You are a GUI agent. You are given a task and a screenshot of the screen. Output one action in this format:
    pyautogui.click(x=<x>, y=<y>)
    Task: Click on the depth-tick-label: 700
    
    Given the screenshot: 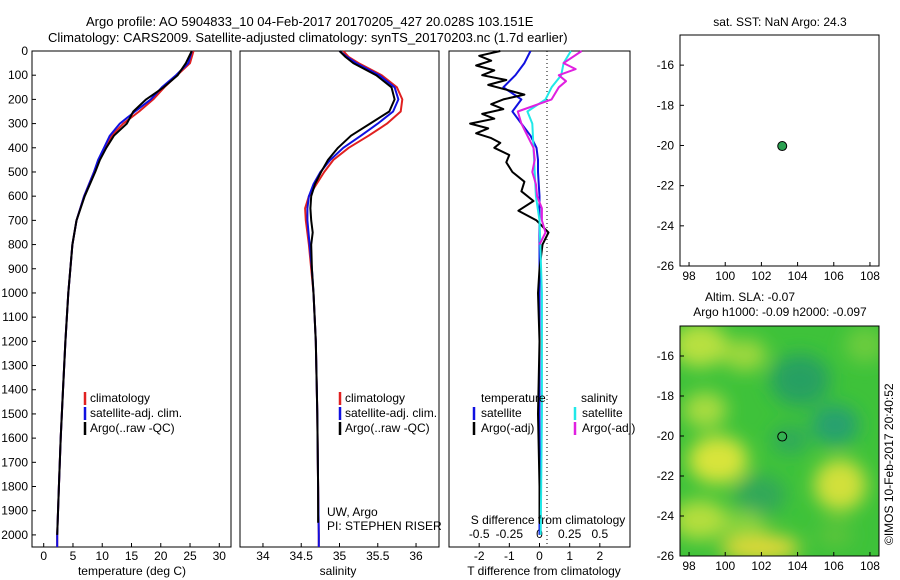 What is the action you would take?
    pyautogui.click(x=18, y=220)
    